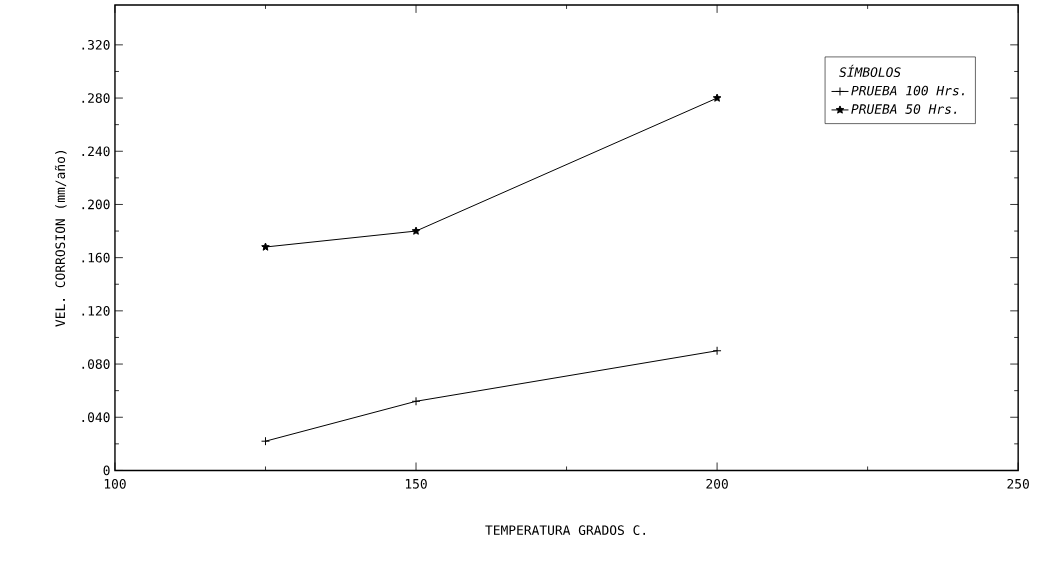  What do you see at coordinates (96, 257) in the screenshot?
I see `y-tick-label: .160` at bounding box center [96, 257].